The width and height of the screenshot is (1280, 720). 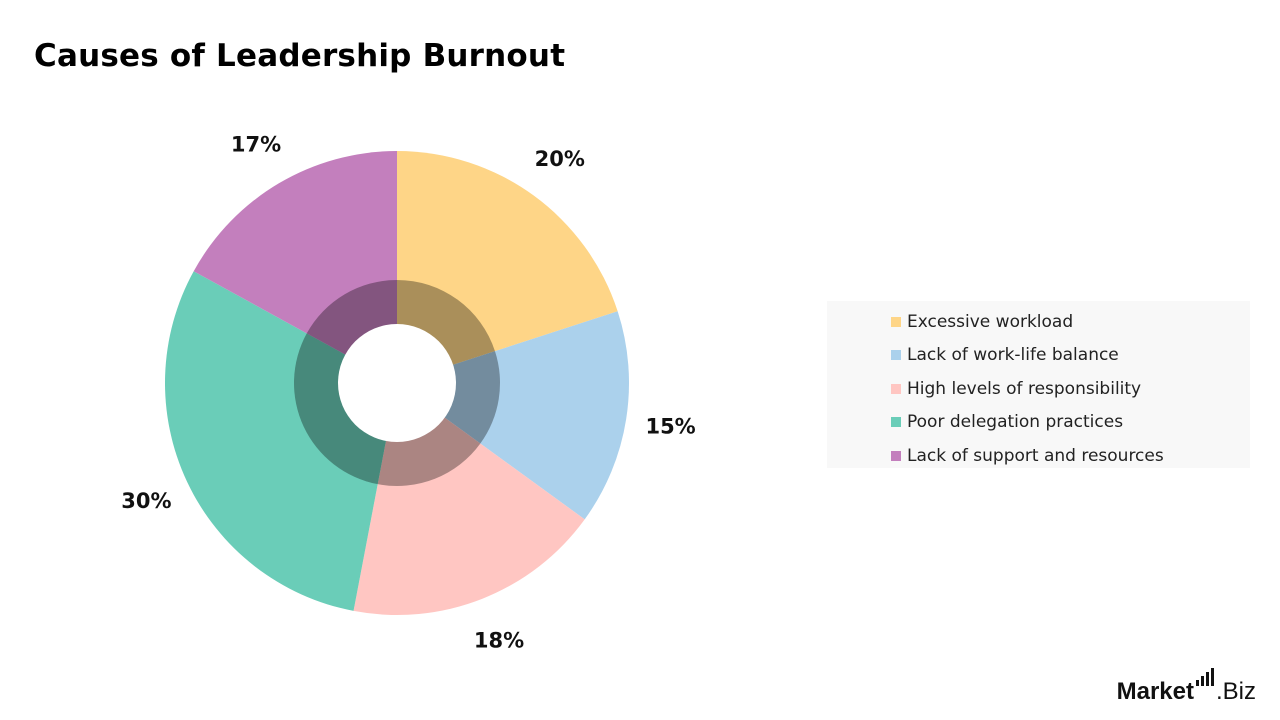 What do you see at coordinates (670, 426) in the screenshot?
I see `slice-label-lack-of-work-life-balance: 15%` at bounding box center [670, 426].